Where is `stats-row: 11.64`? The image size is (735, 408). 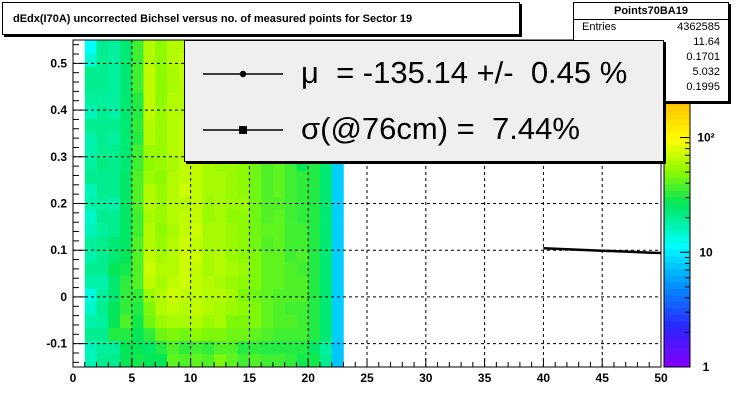 stats-row: 11.64 is located at coordinates (651, 42).